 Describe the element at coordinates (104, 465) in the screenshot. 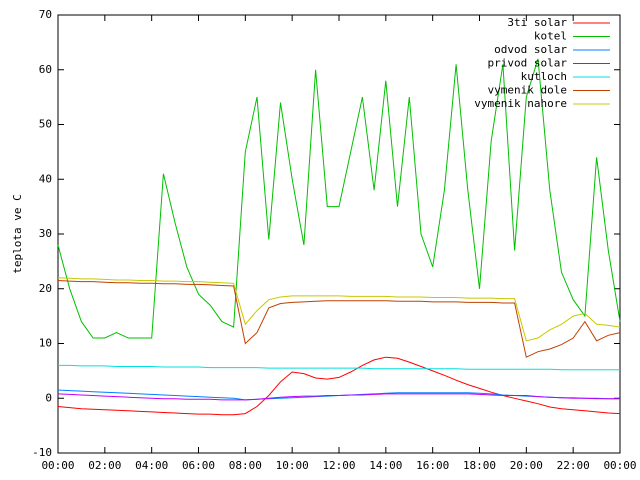

I see `x-tick-label: 02:00` at that location.